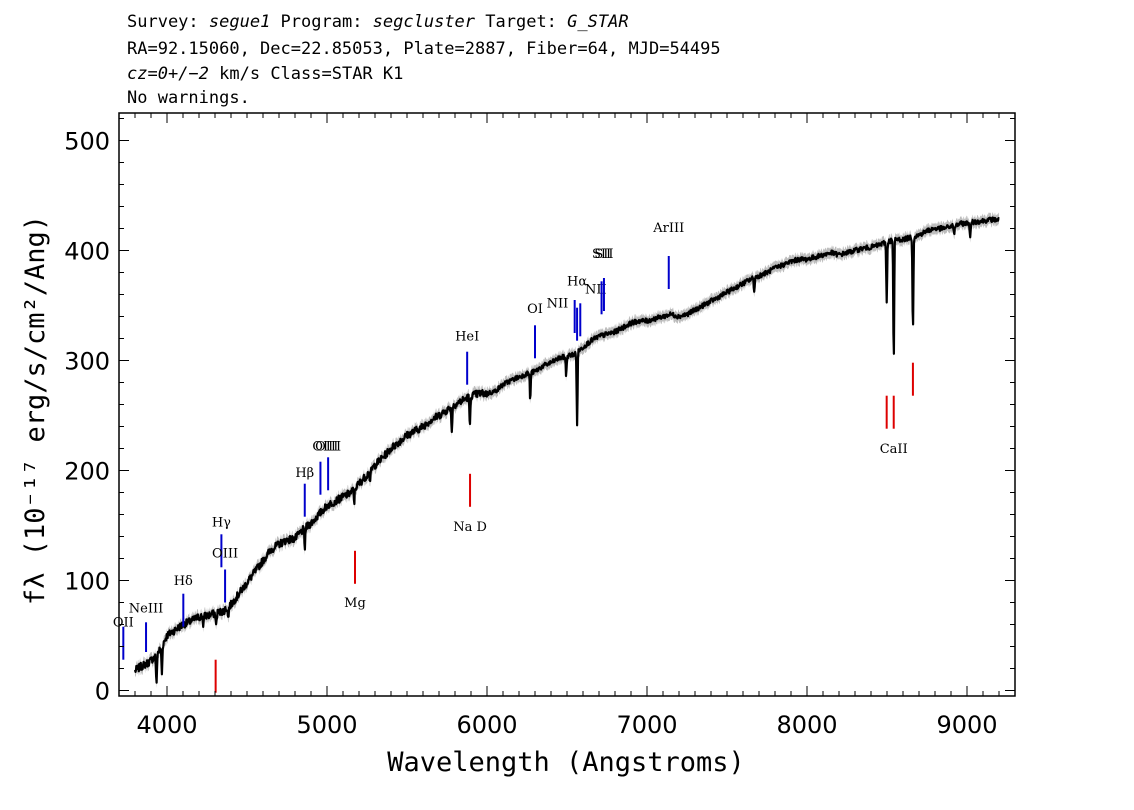 This screenshot has height=810, width=1134. I want to click on y-tick-label: 400, so click(87, 252).